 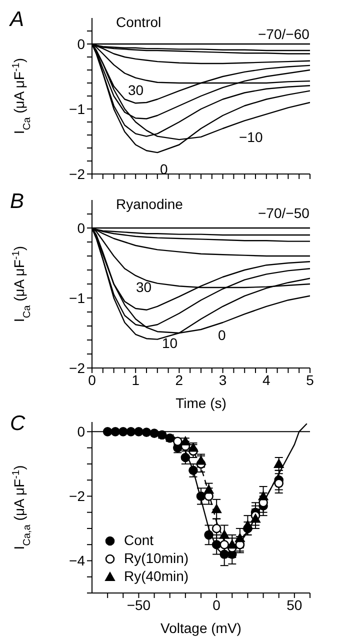 I want to click on x-tick-label: 4, so click(x=266, y=380).